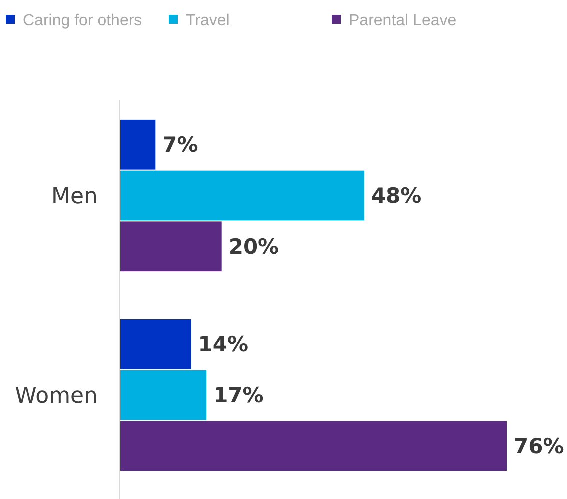 The height and width of the screenshot is (499, 567). I want to click on data-label: 7%, so click(180, 145).